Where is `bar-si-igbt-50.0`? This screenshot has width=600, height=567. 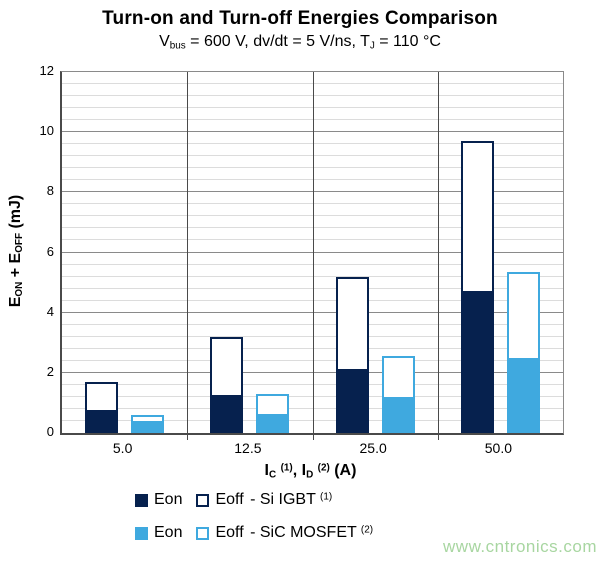 bar-si-igbt-50.0 is located at coordinates (477, 287).